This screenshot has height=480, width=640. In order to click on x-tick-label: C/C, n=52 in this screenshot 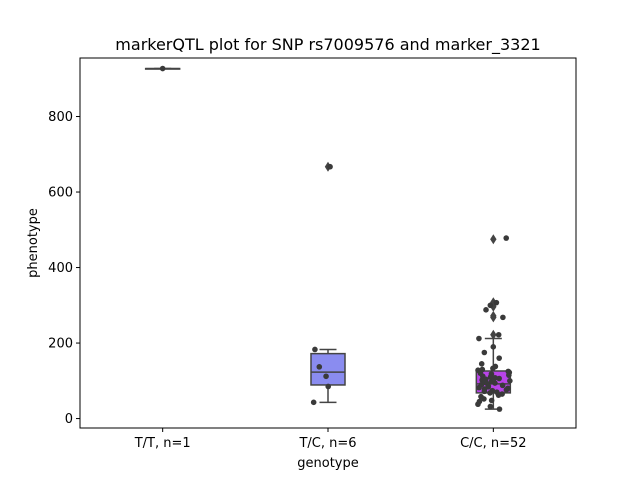, I will do `click(493, 443)`.